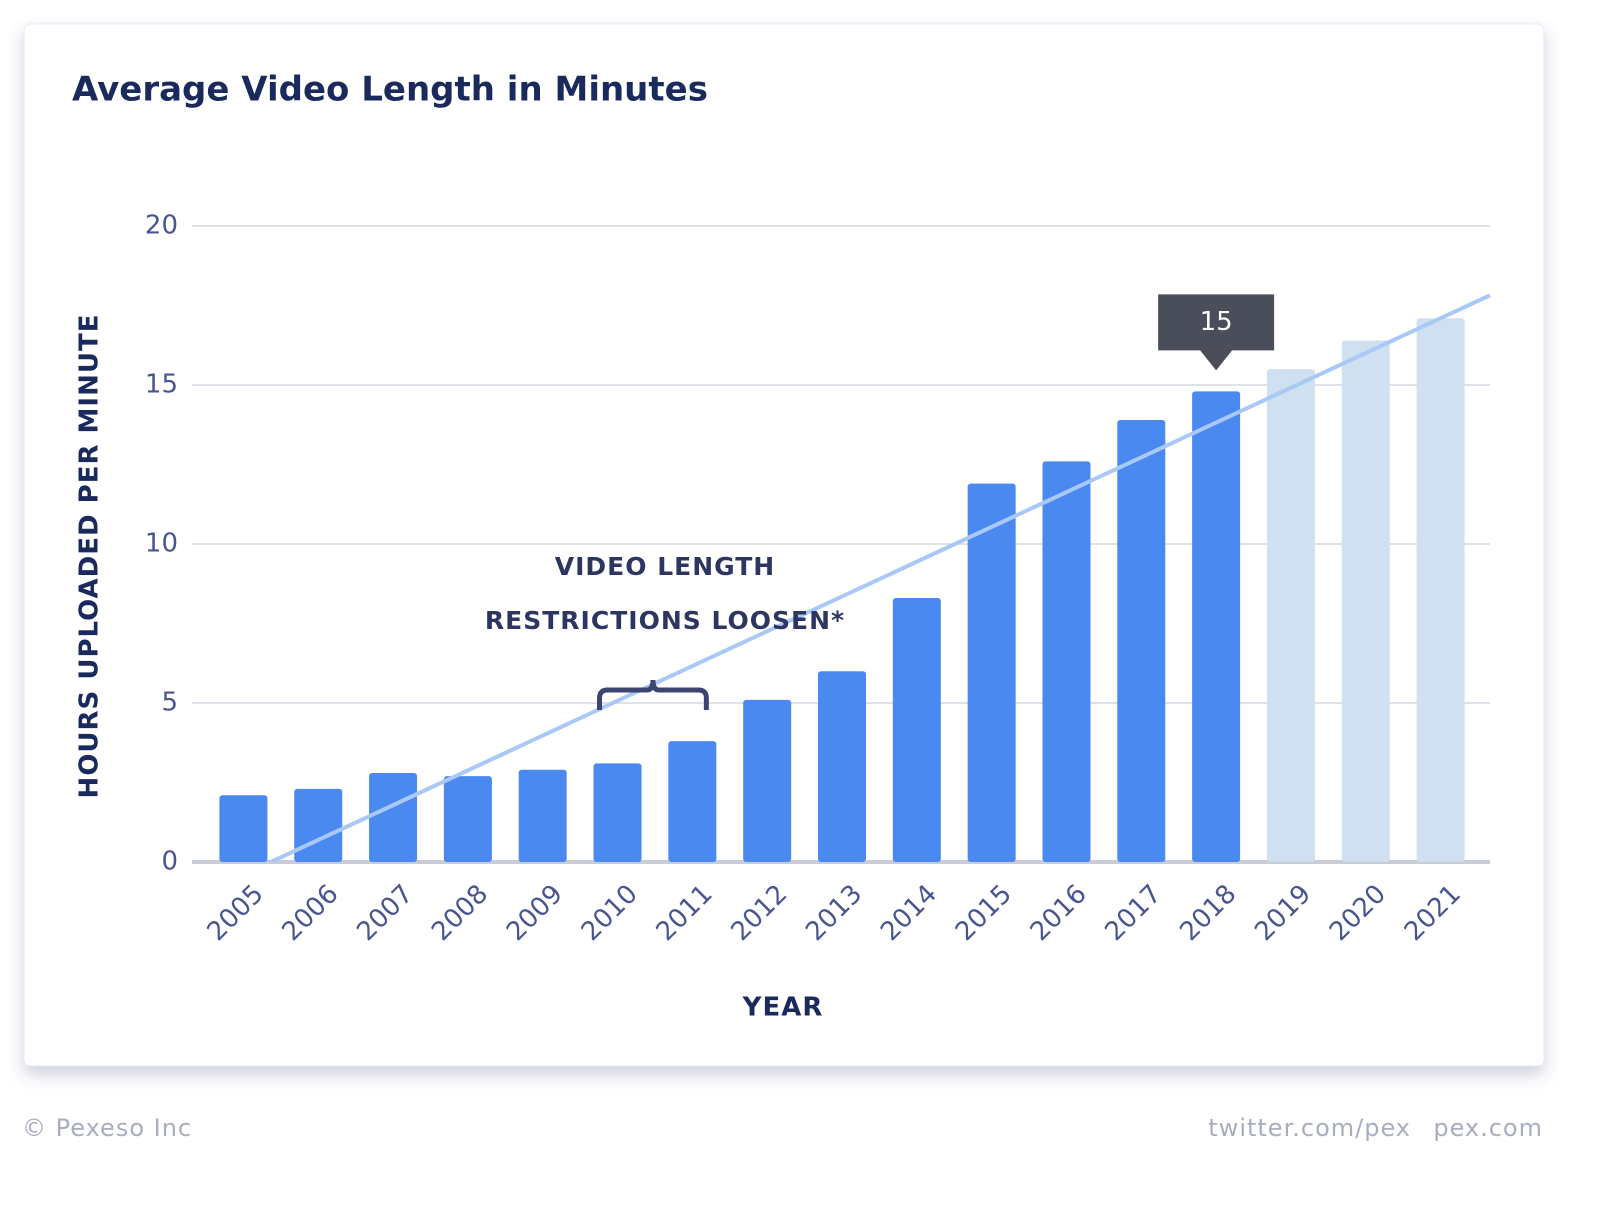 The height and width of the screenshot is (1216, 1600). Describe the element at coordinates (783, 1008) in the screenshot. I see `x-axis-label: YEAR` at that location.